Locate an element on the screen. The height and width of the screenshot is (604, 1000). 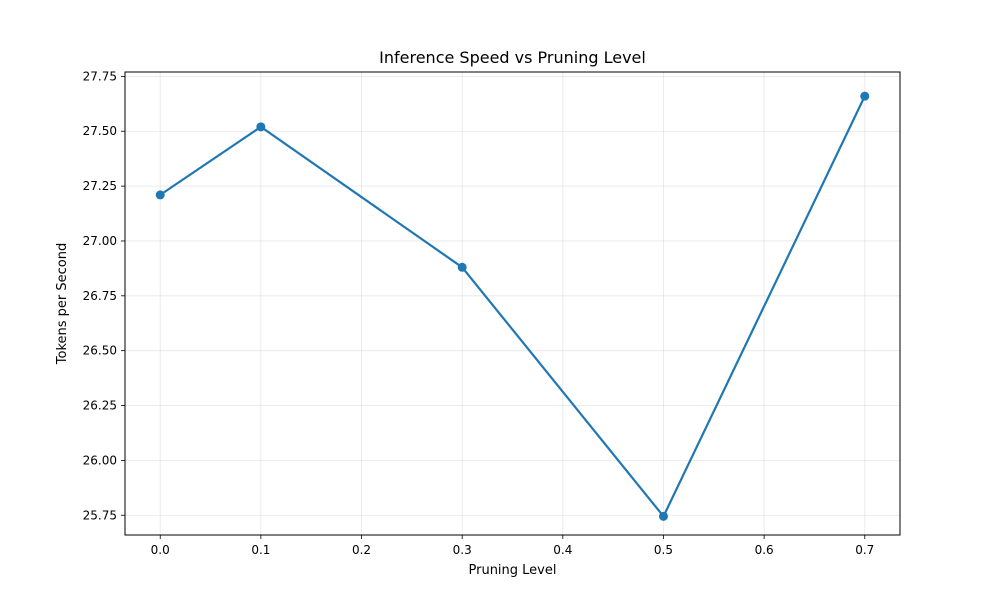
y-tick-label: 27.75 is located at coordinates (100, 76).